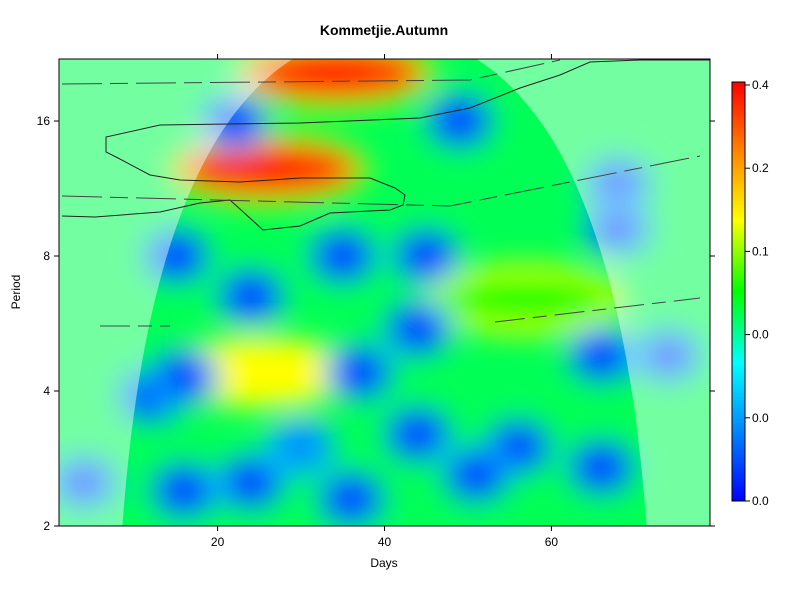 The height and width of the screenshot is (600, 800). I want to click on colorbar-ticks: 0.0 0.0 0.0 0.1 0.2 0.4, so click(757, 293).